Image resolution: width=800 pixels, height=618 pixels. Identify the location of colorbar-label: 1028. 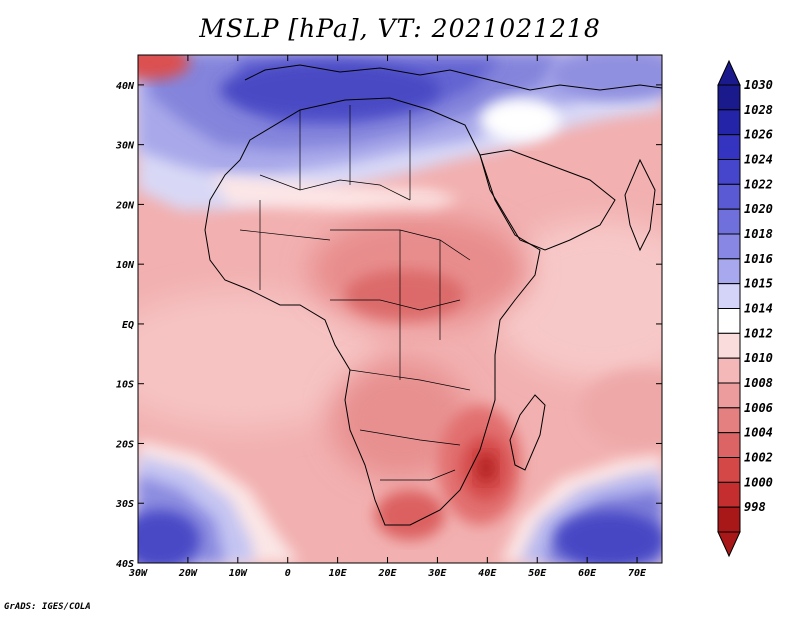
(758, 110).